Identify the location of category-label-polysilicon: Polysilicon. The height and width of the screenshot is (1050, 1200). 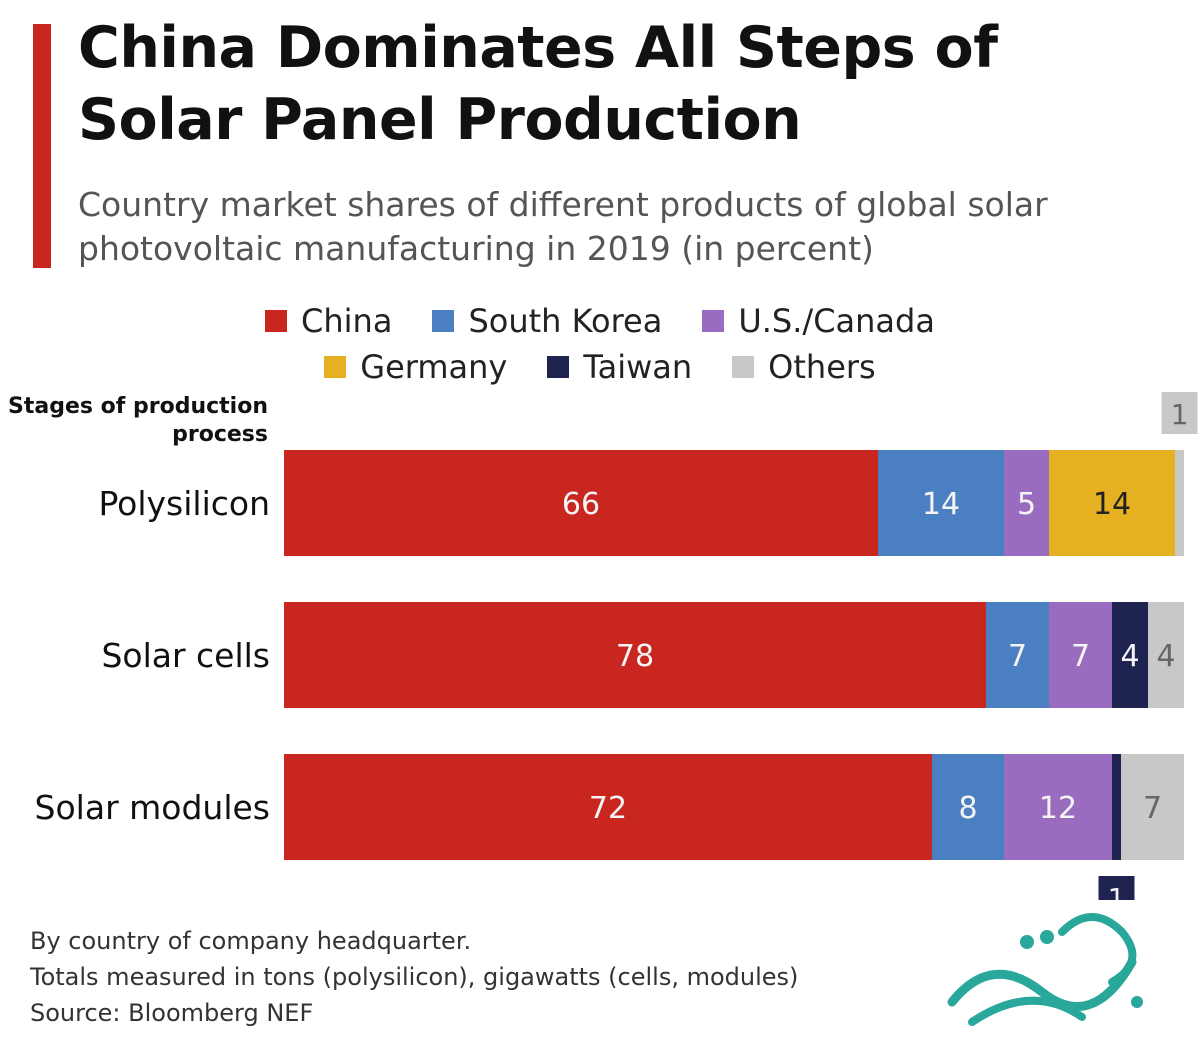
(184, 503).